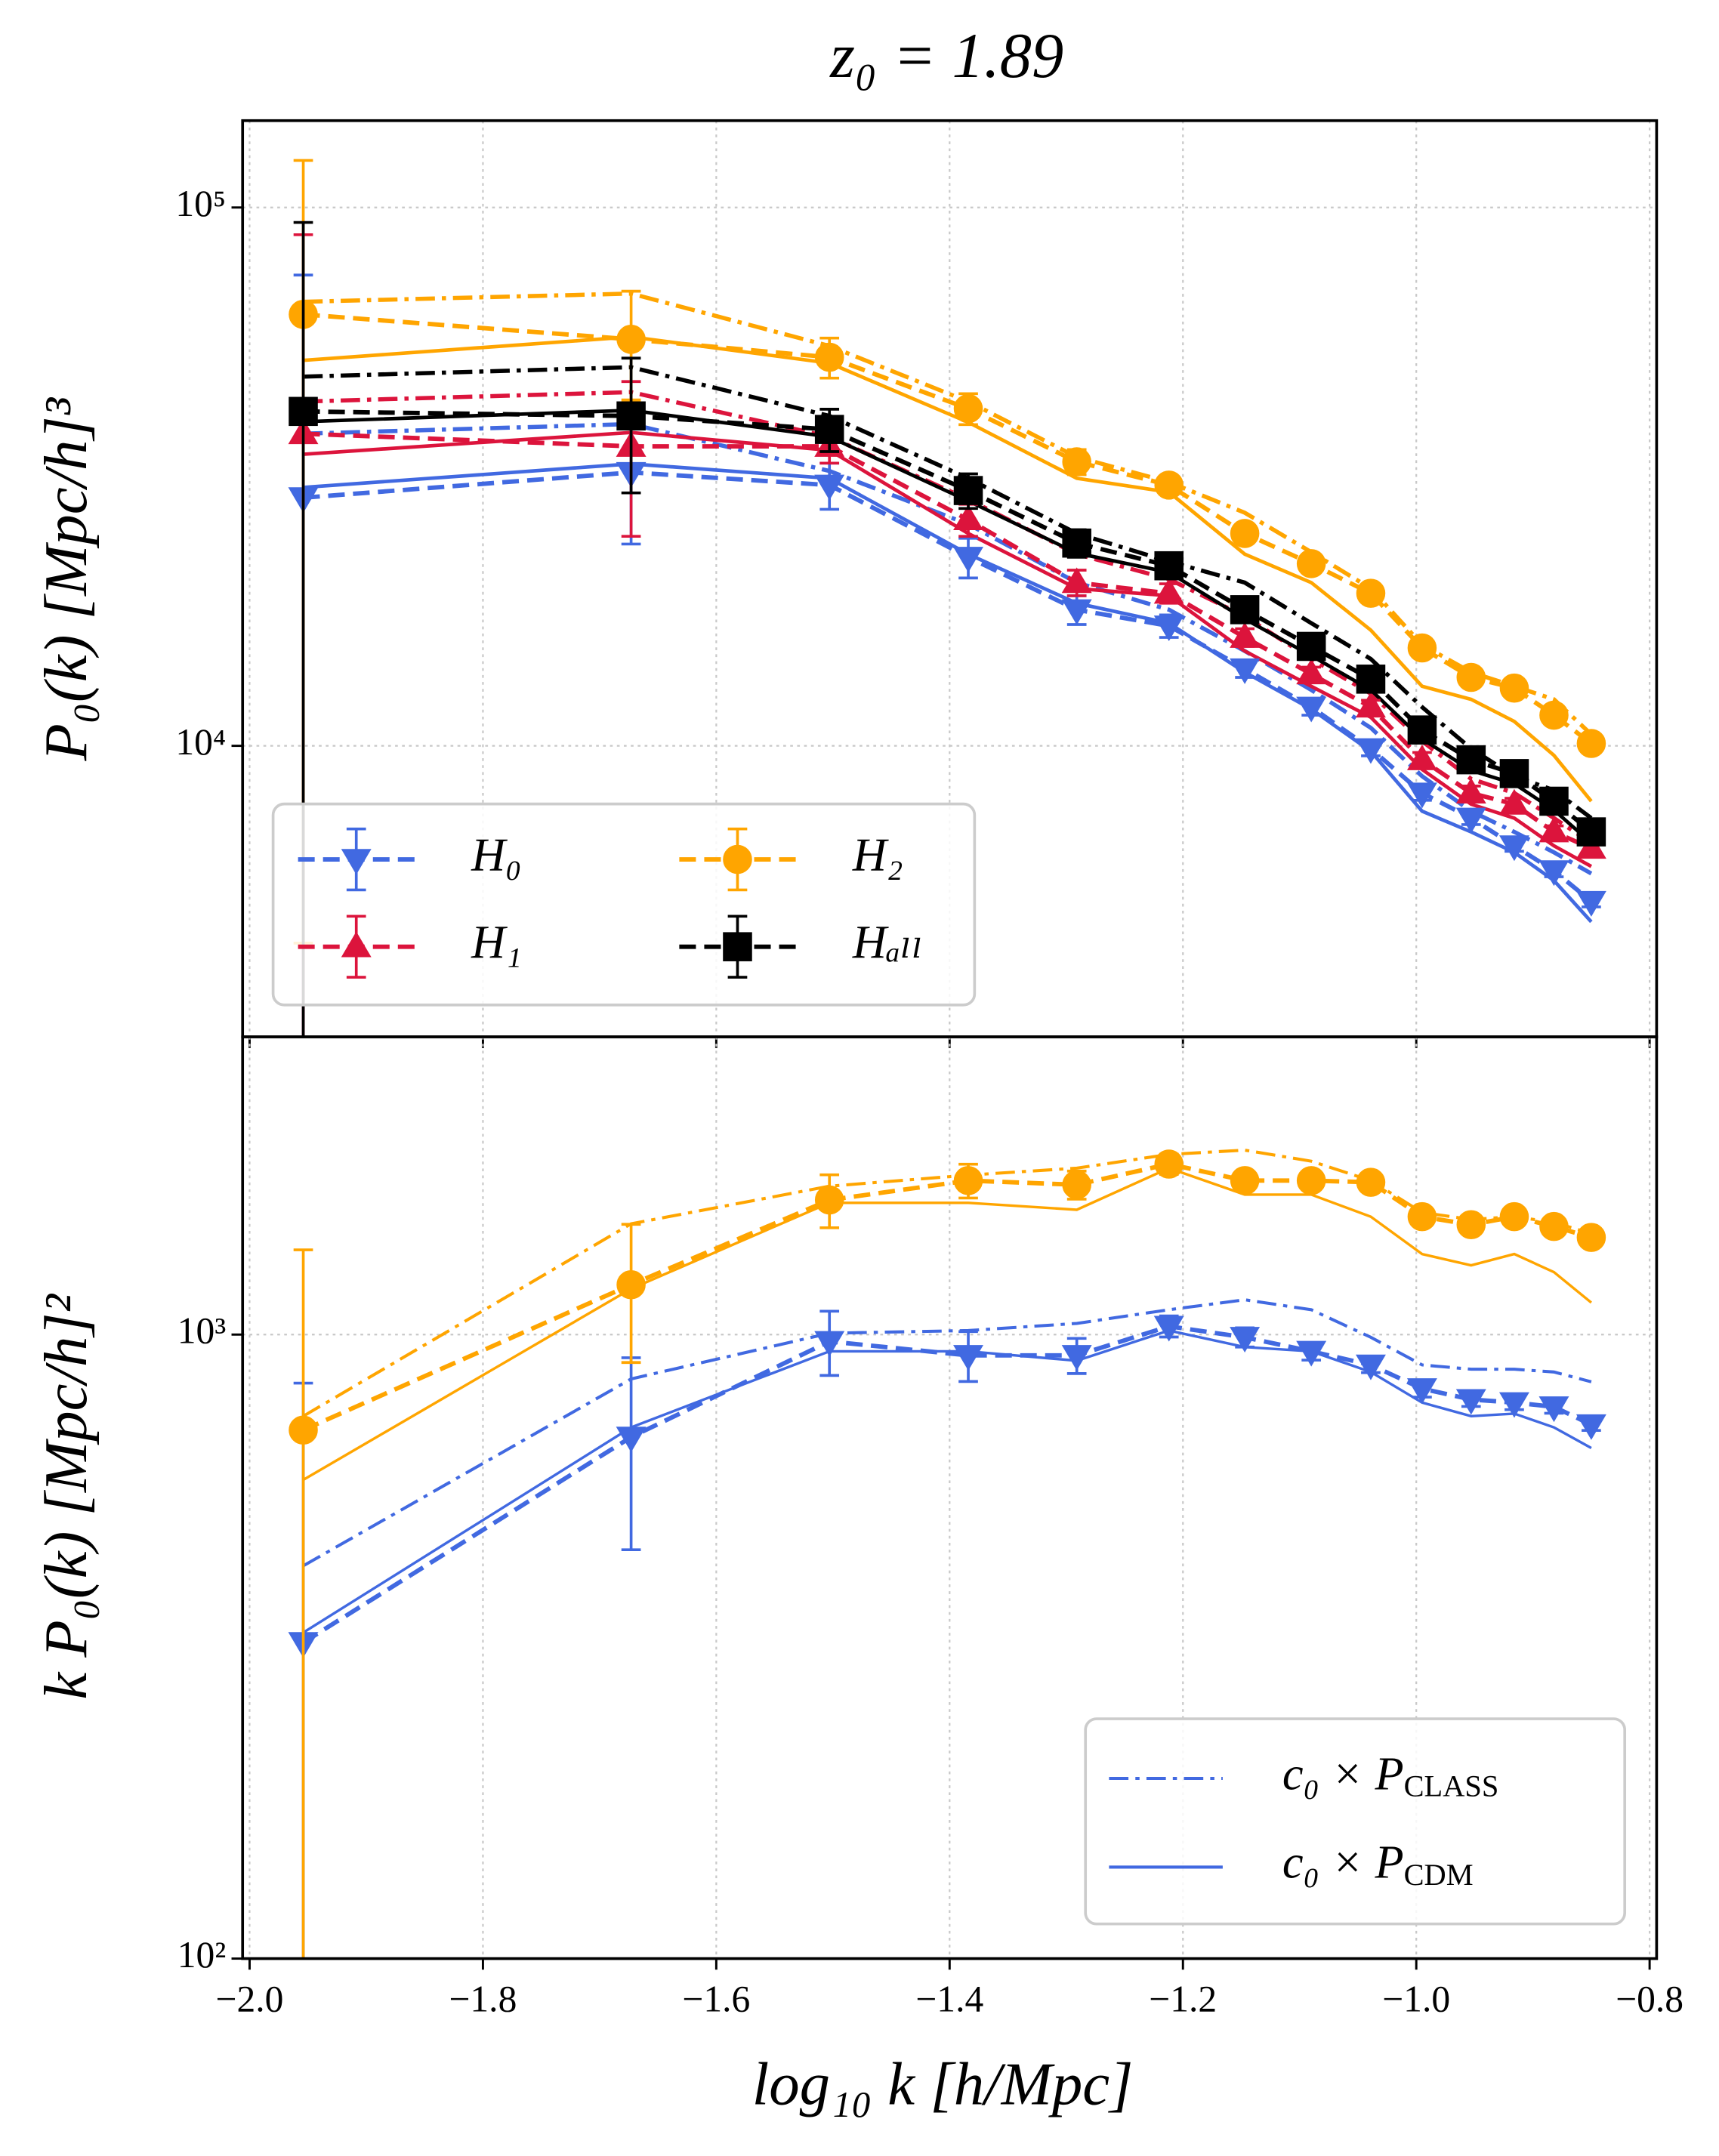 The image size is (1719, 2156). I want to click on y-tick-label: 10², so click(201, 1955).